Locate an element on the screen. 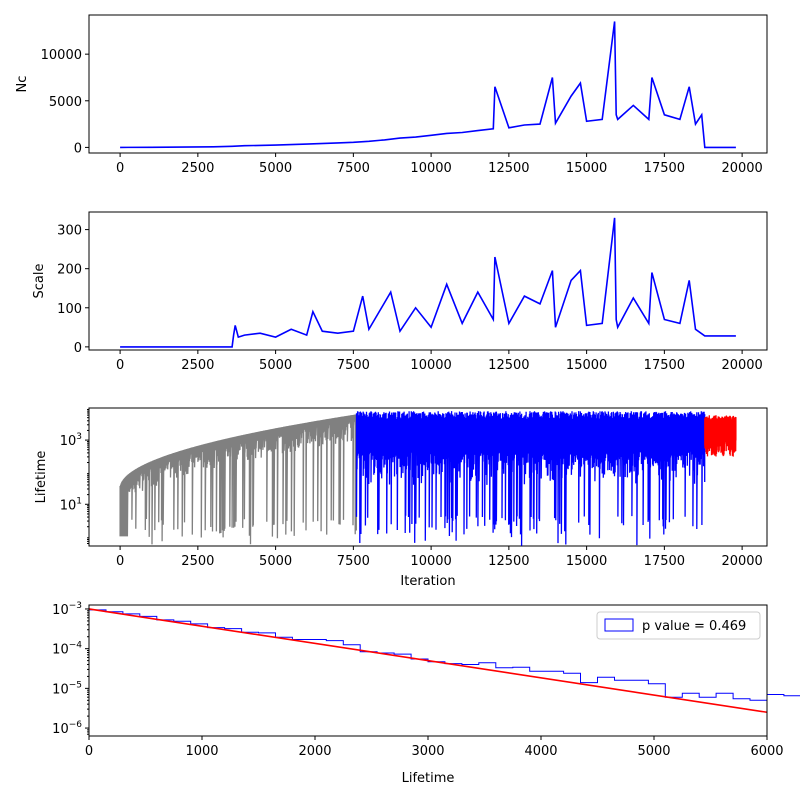 The height and width of the screenshot is (800, 800). x-ticks-nc: 0 2500 5000 7500 10000 12500 15000 17500 20000 is located at coordinates (439, 164).